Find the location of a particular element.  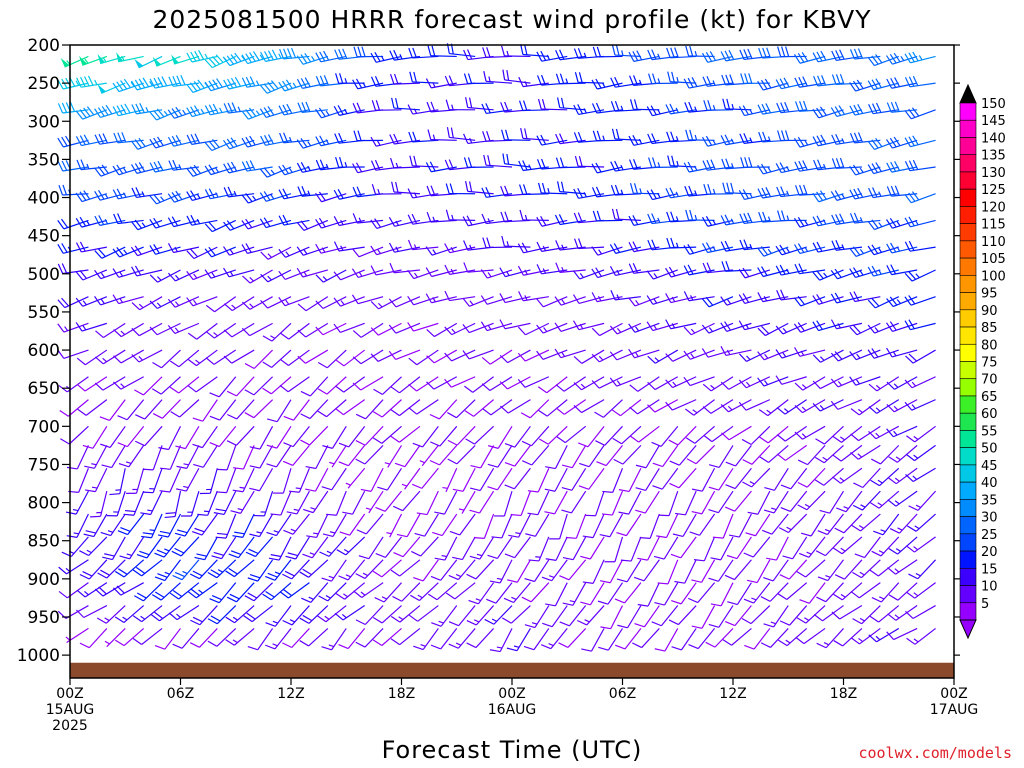

colorbar-label: 40 is located at coordinates (989, 483).